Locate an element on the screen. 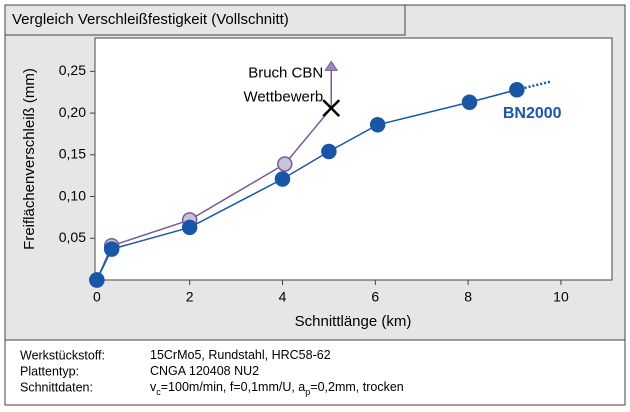  y-tick-label: 0,20 is located at coordinates (72, 112).